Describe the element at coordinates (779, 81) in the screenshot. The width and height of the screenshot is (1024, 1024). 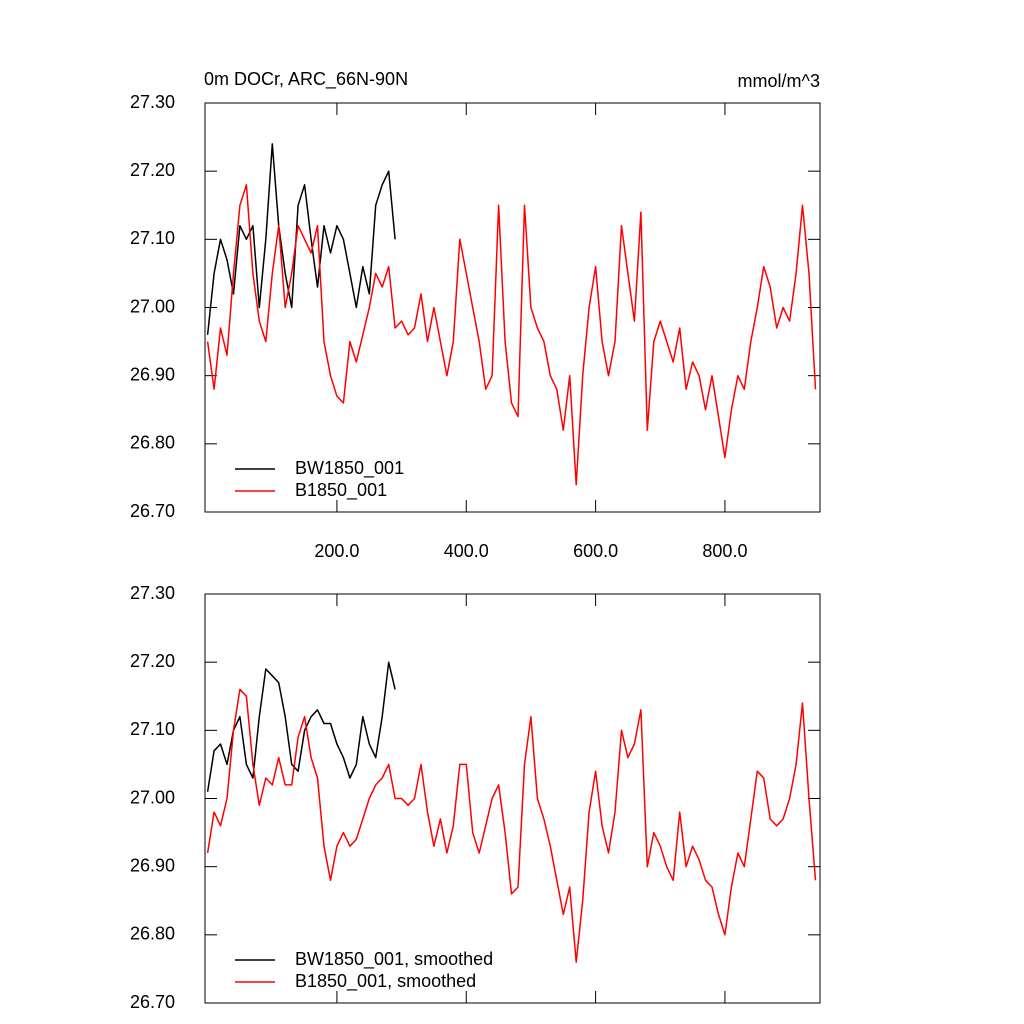
I see `units-label: mmol/m^3` at that location.